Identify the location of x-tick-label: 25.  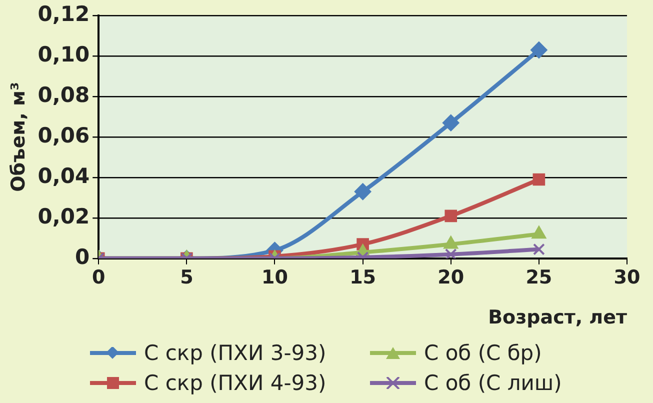
(539, 277).